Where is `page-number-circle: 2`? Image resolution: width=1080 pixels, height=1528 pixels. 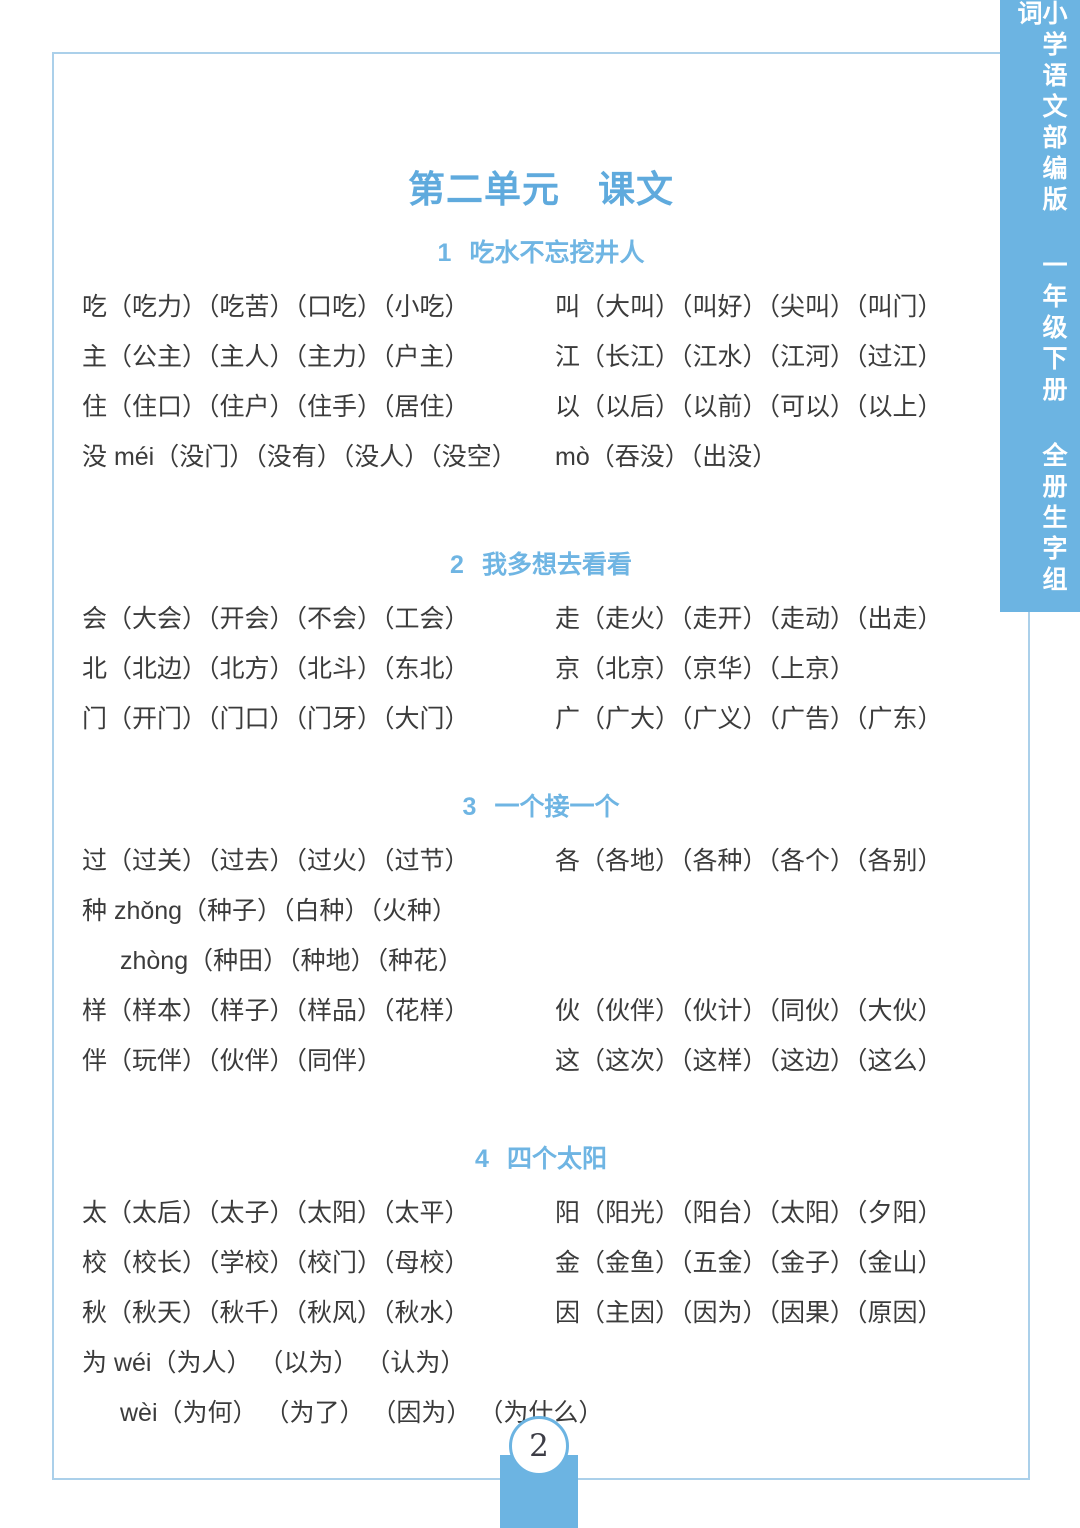 page-number-circle: 2 is located at coordinates (539, 1446).